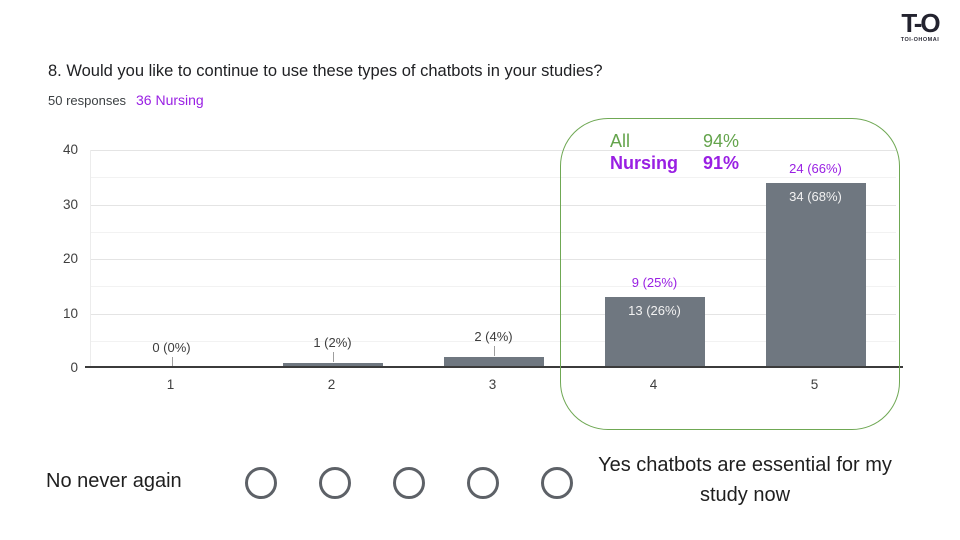 This screenshot has height=540, width=960. I want to click on bar-value-label: 0 (0%), so click(171, 347).